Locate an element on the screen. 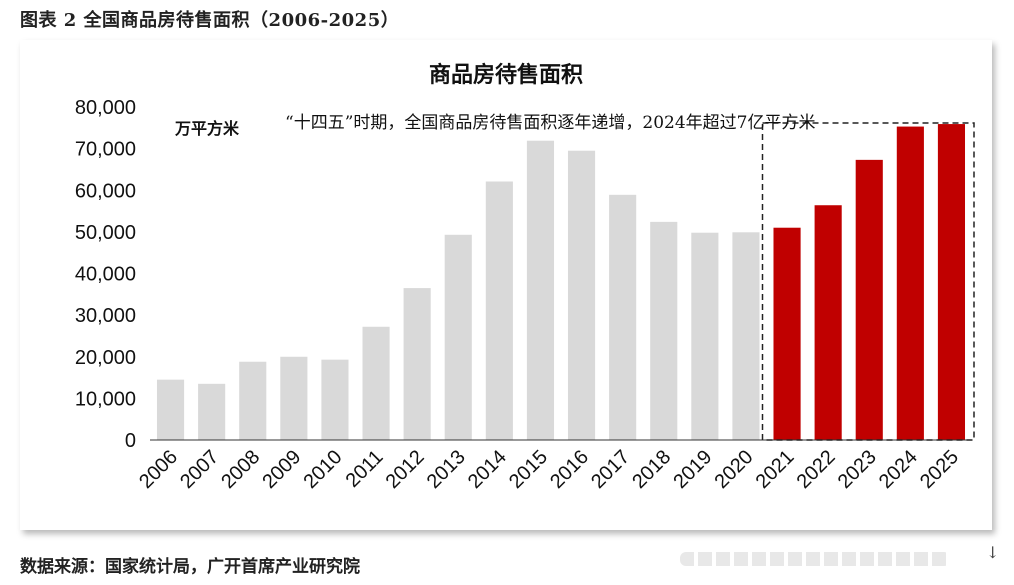 This screenshot has height=585, width=1014. watermark-bar is located at coordinates (815, 559).